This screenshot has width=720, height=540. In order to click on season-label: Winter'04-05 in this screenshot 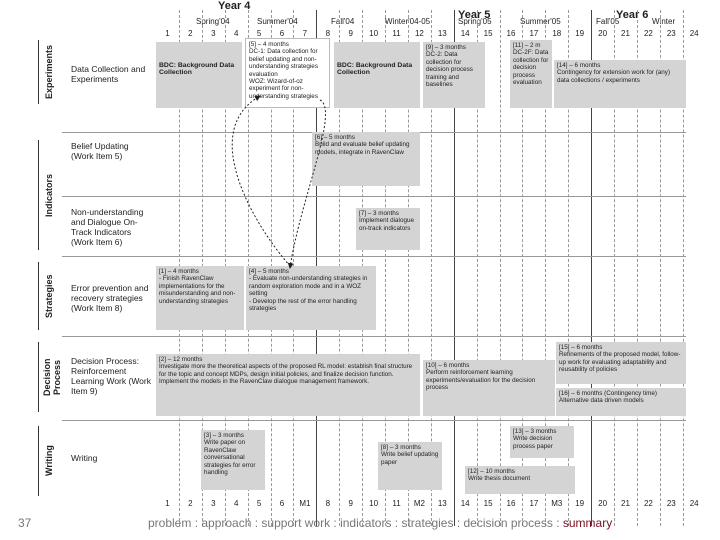, I will do `click(408, 21)`.